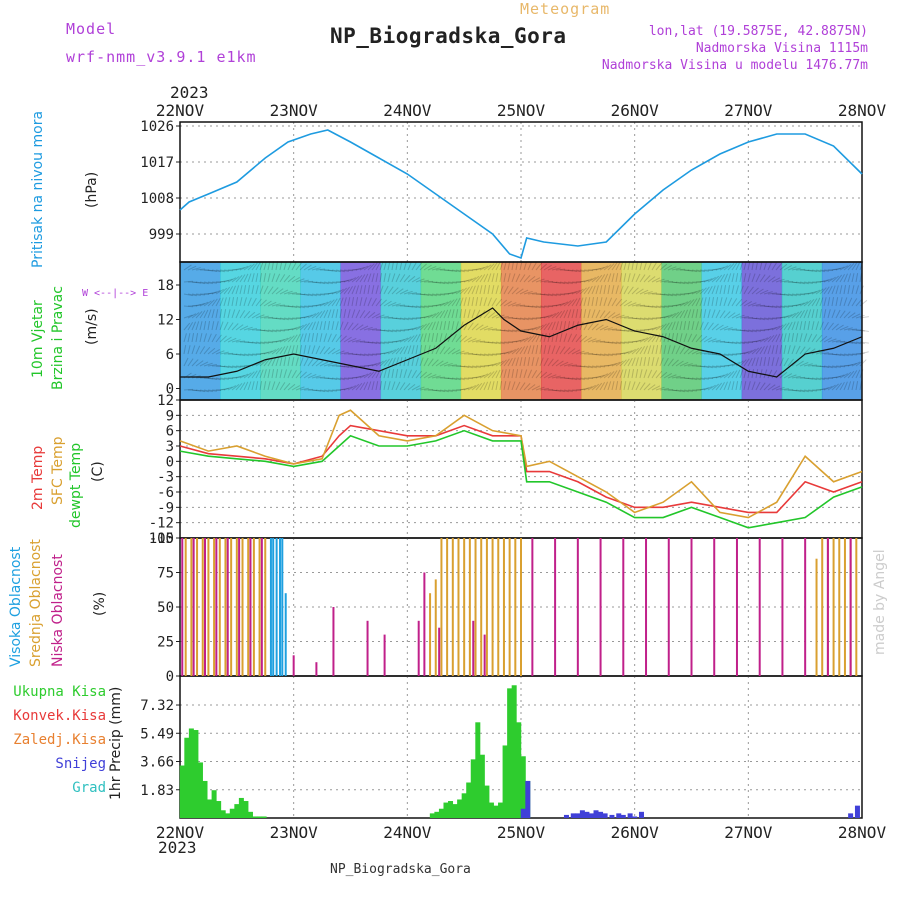 Image resolution: width=900 pixels, height=900 pixels. Describe the element at coordinates (601, 814) in the screenshot. I see `precip-snow-bar` at that location.